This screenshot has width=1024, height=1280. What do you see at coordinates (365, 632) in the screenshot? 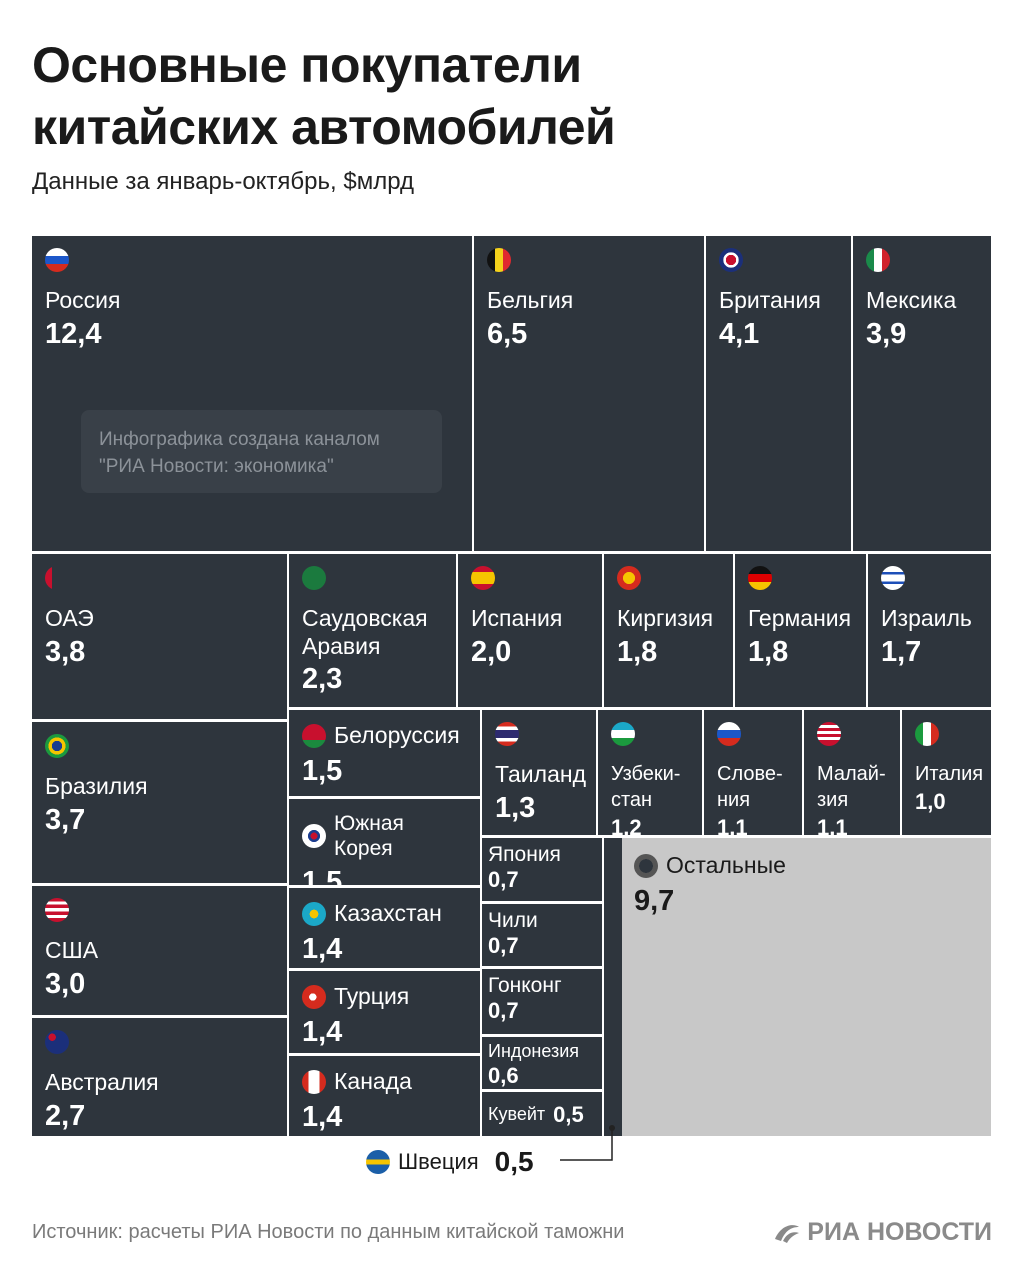
I see `category-label: Саудовская Аравия` at bounding box center [365, 632].